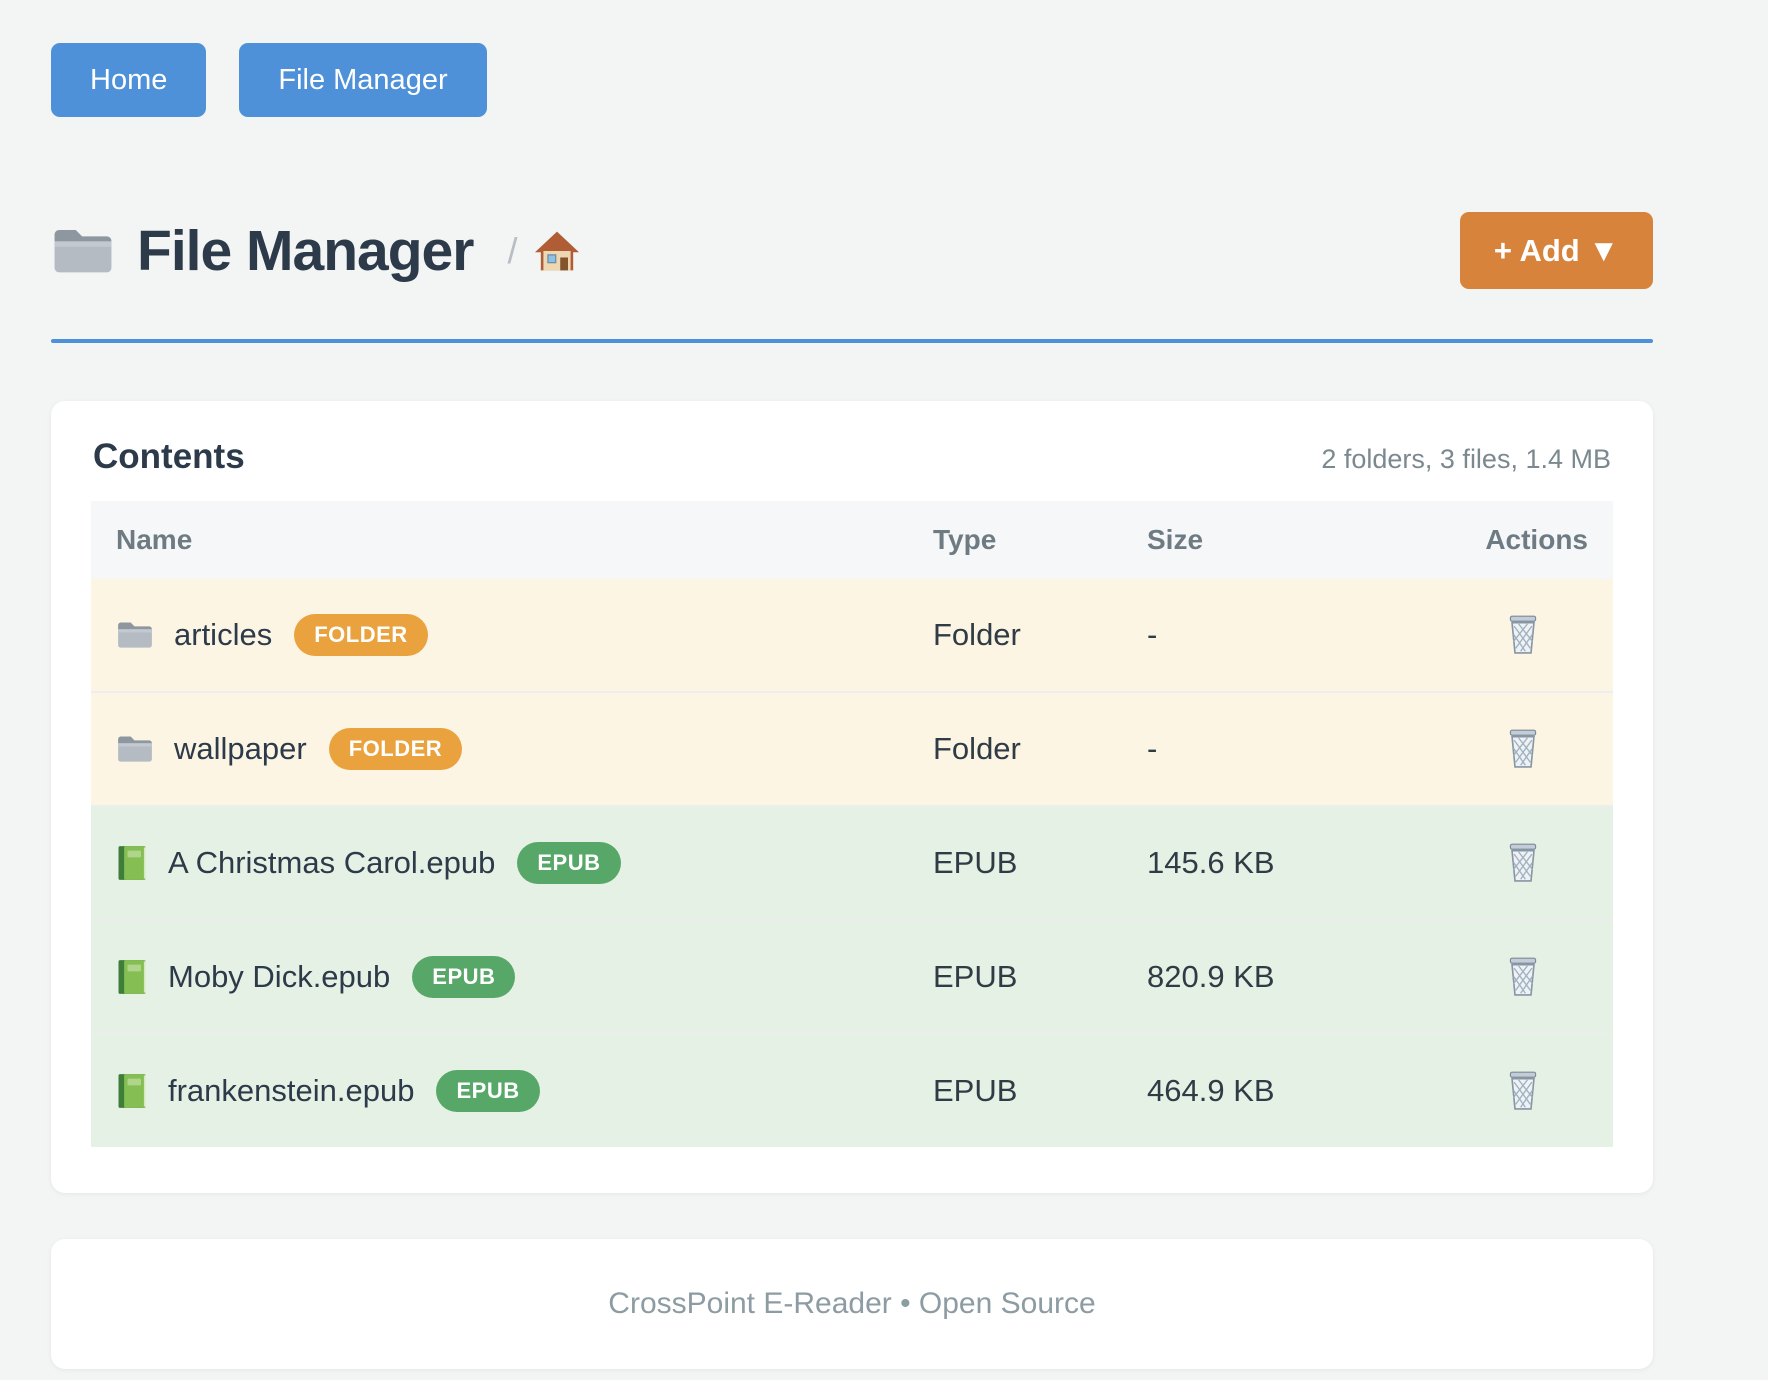 This screenshot has height=1380, width=1768. I want to click on column-header-type: Type, so click(965, 539).